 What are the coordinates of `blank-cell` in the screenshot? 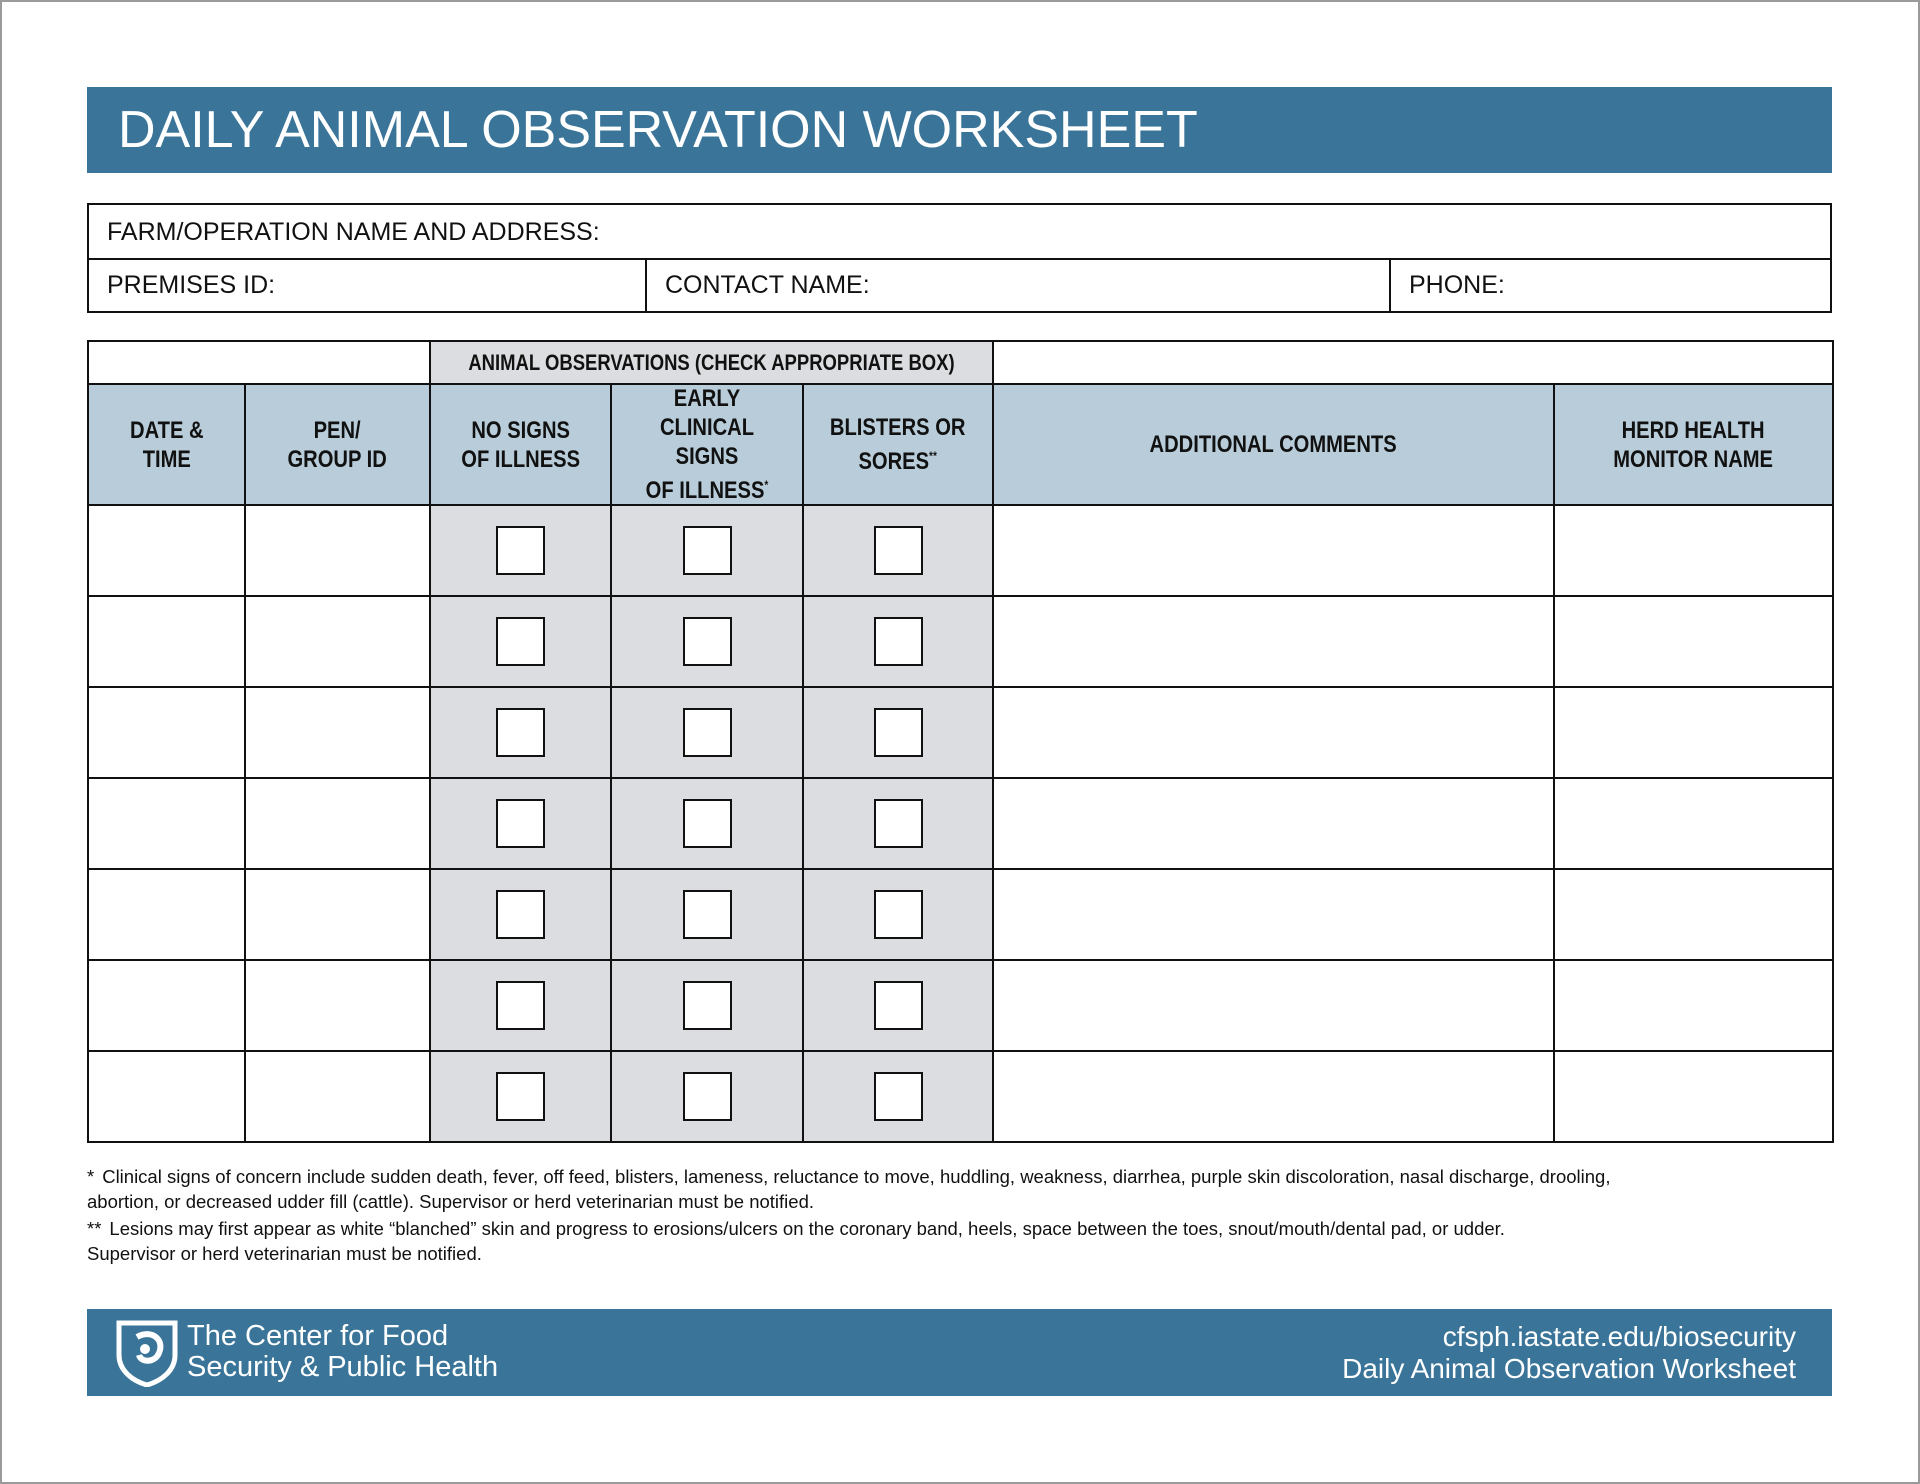 It's located at (259, 362).